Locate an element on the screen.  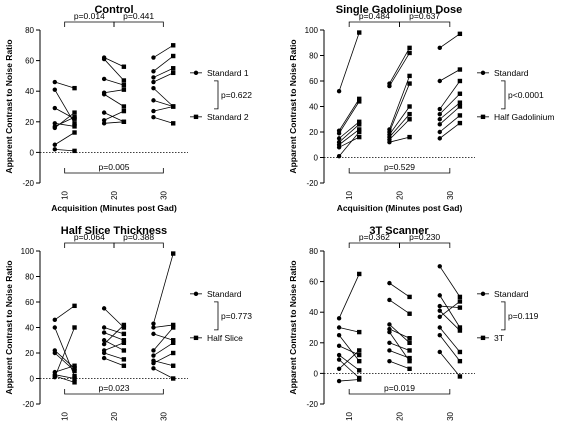
legend-marker-circle is located at coordinates (196, 73).